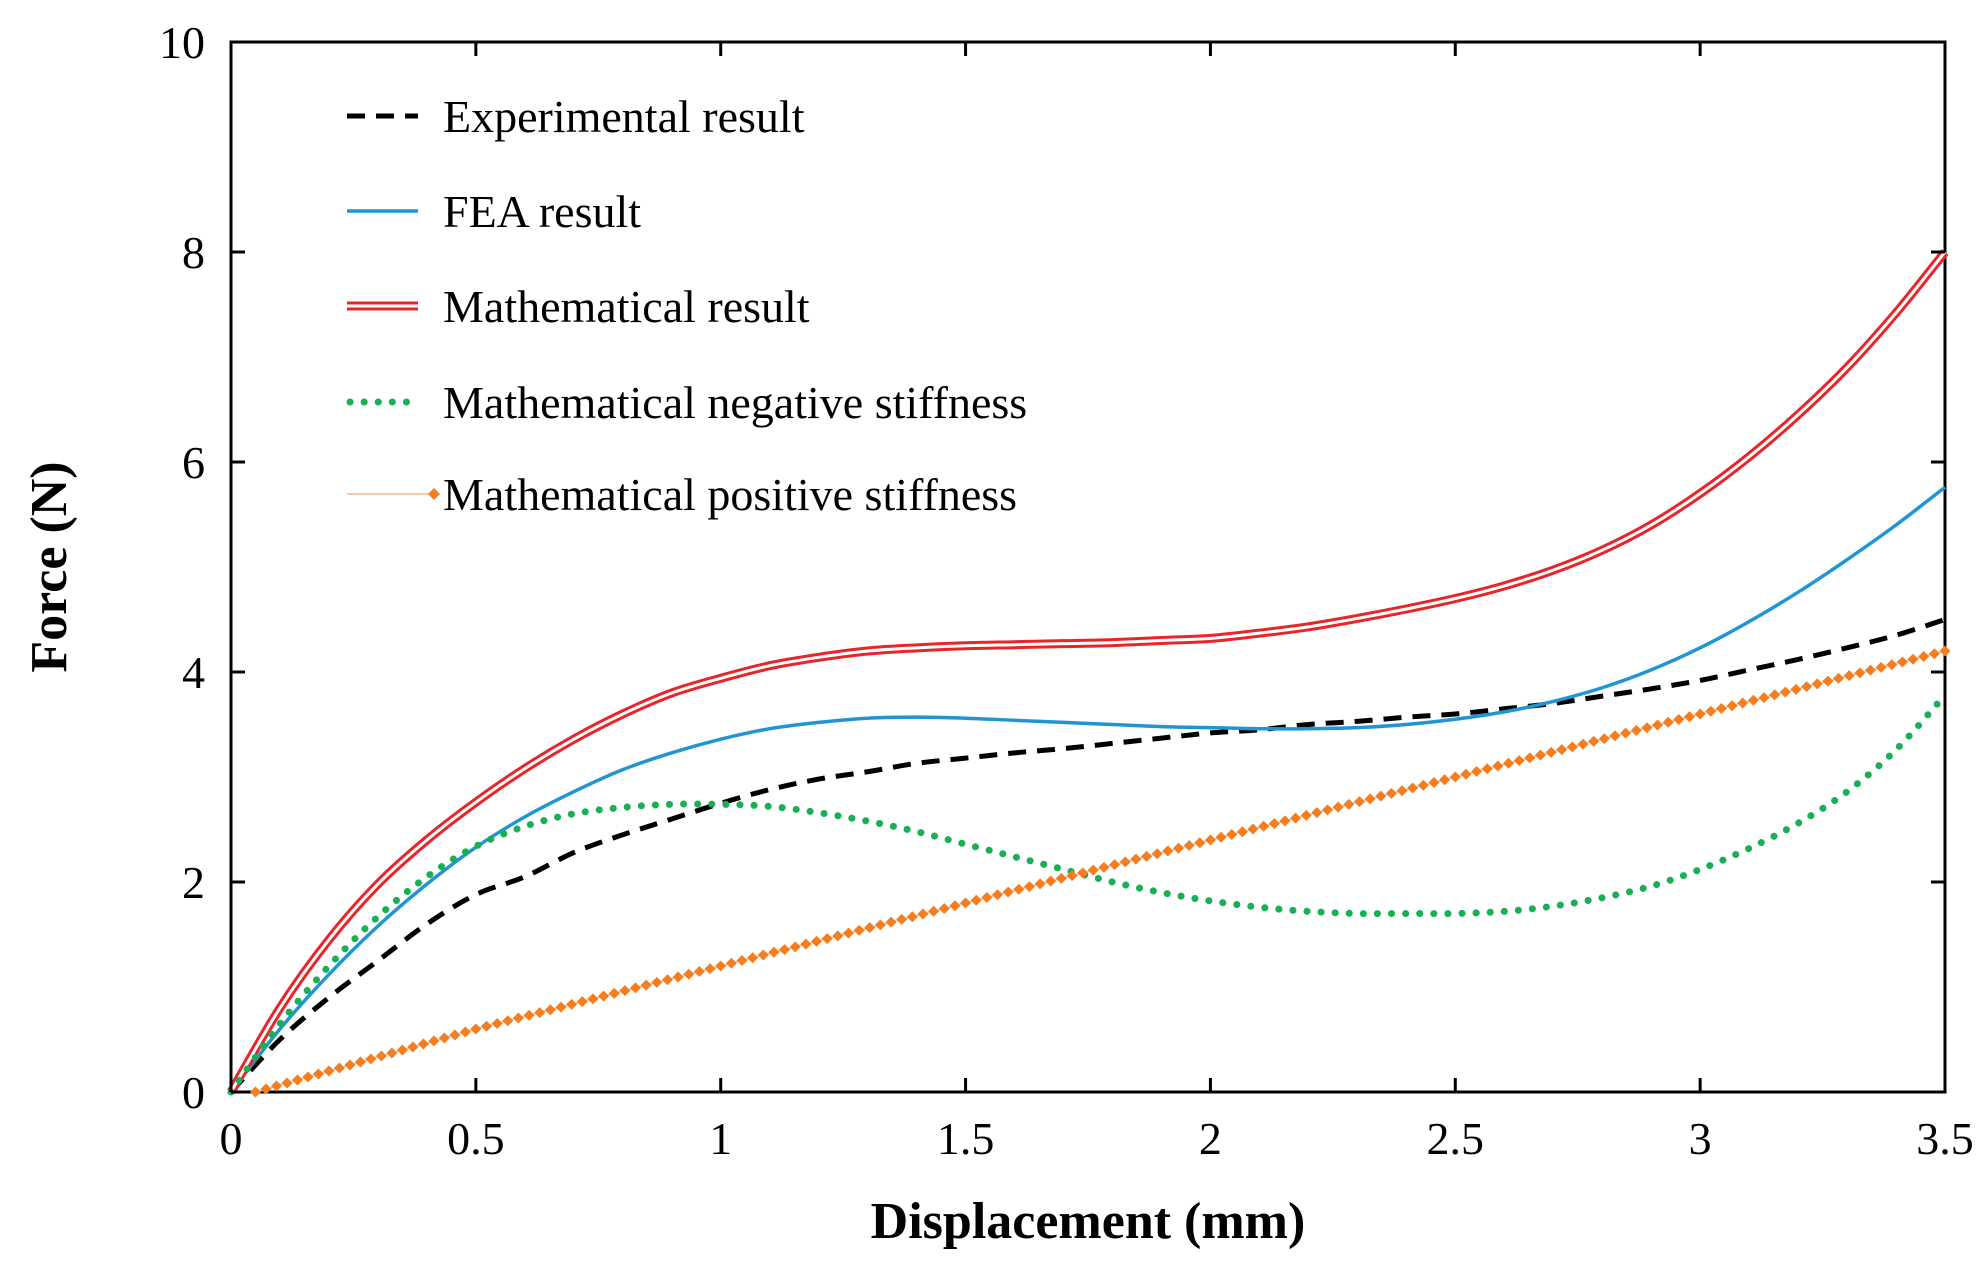 This screenshot has height=1273, width=1983. I want to click on legend-item-experimental: Experimental result, so click(576, 116).